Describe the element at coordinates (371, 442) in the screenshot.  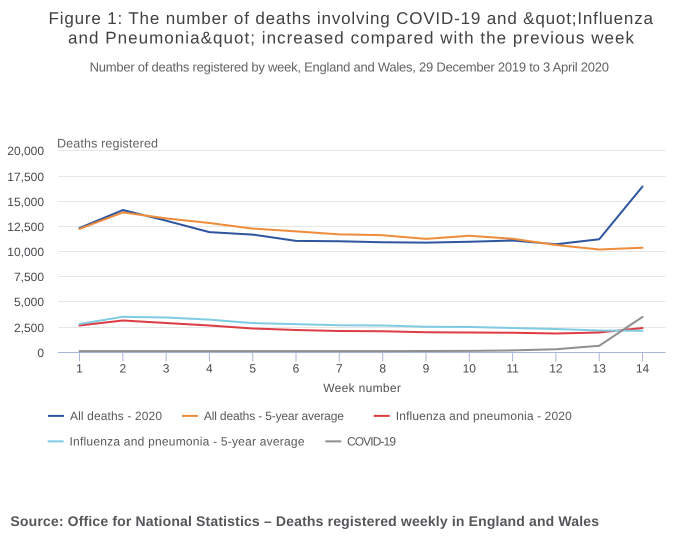
I see `svg-text: COVID-19` at that location.